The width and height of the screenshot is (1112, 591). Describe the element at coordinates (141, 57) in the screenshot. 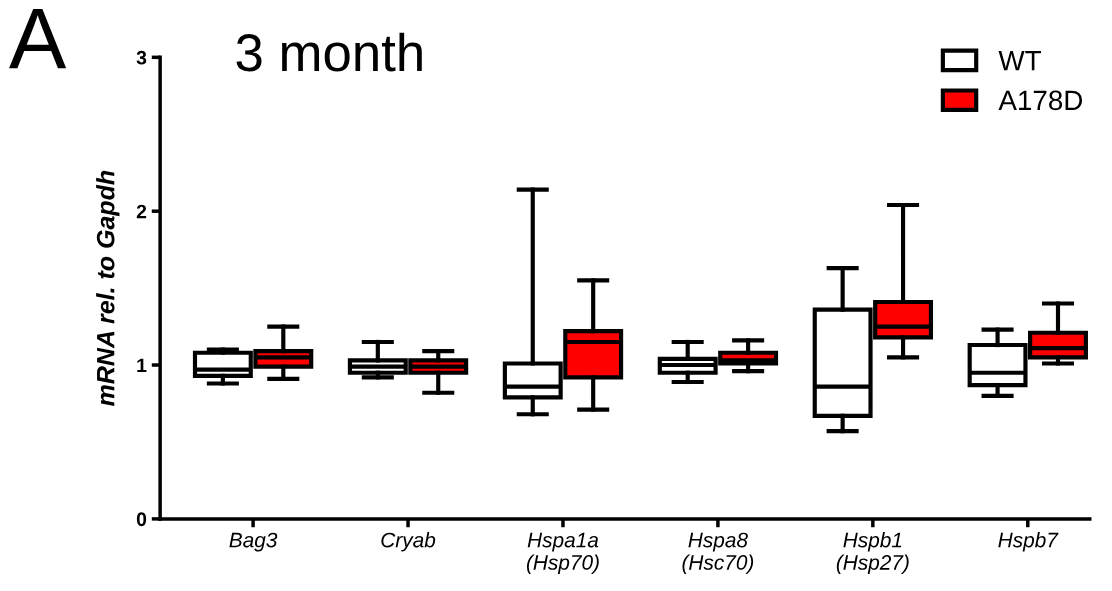

I see `y-tick-label: 3` at that location.